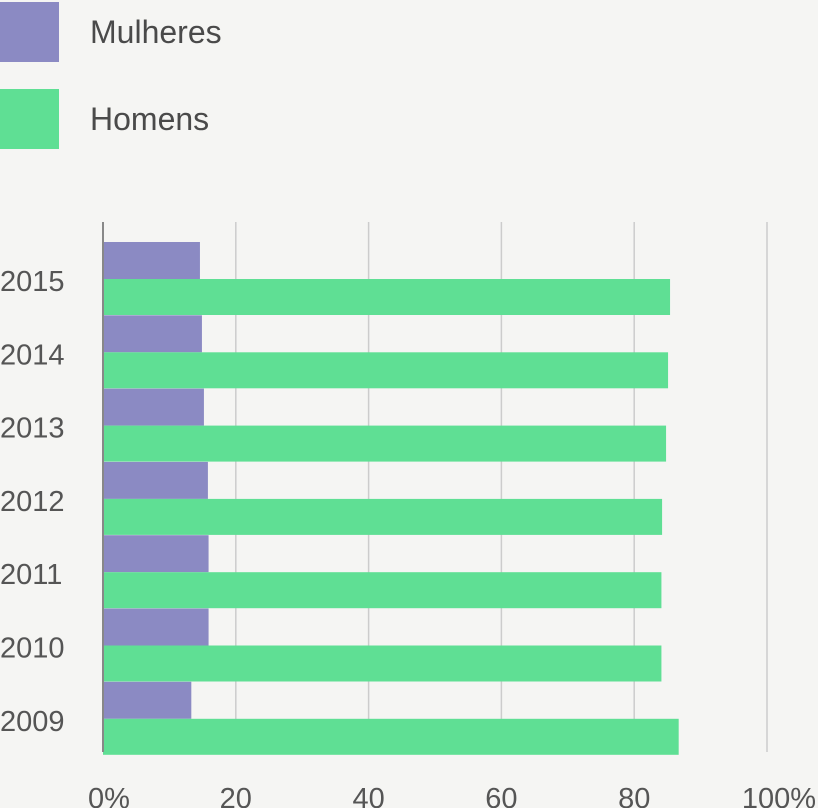  I want to click on bar-mulheres-2009, so click(147, 700).